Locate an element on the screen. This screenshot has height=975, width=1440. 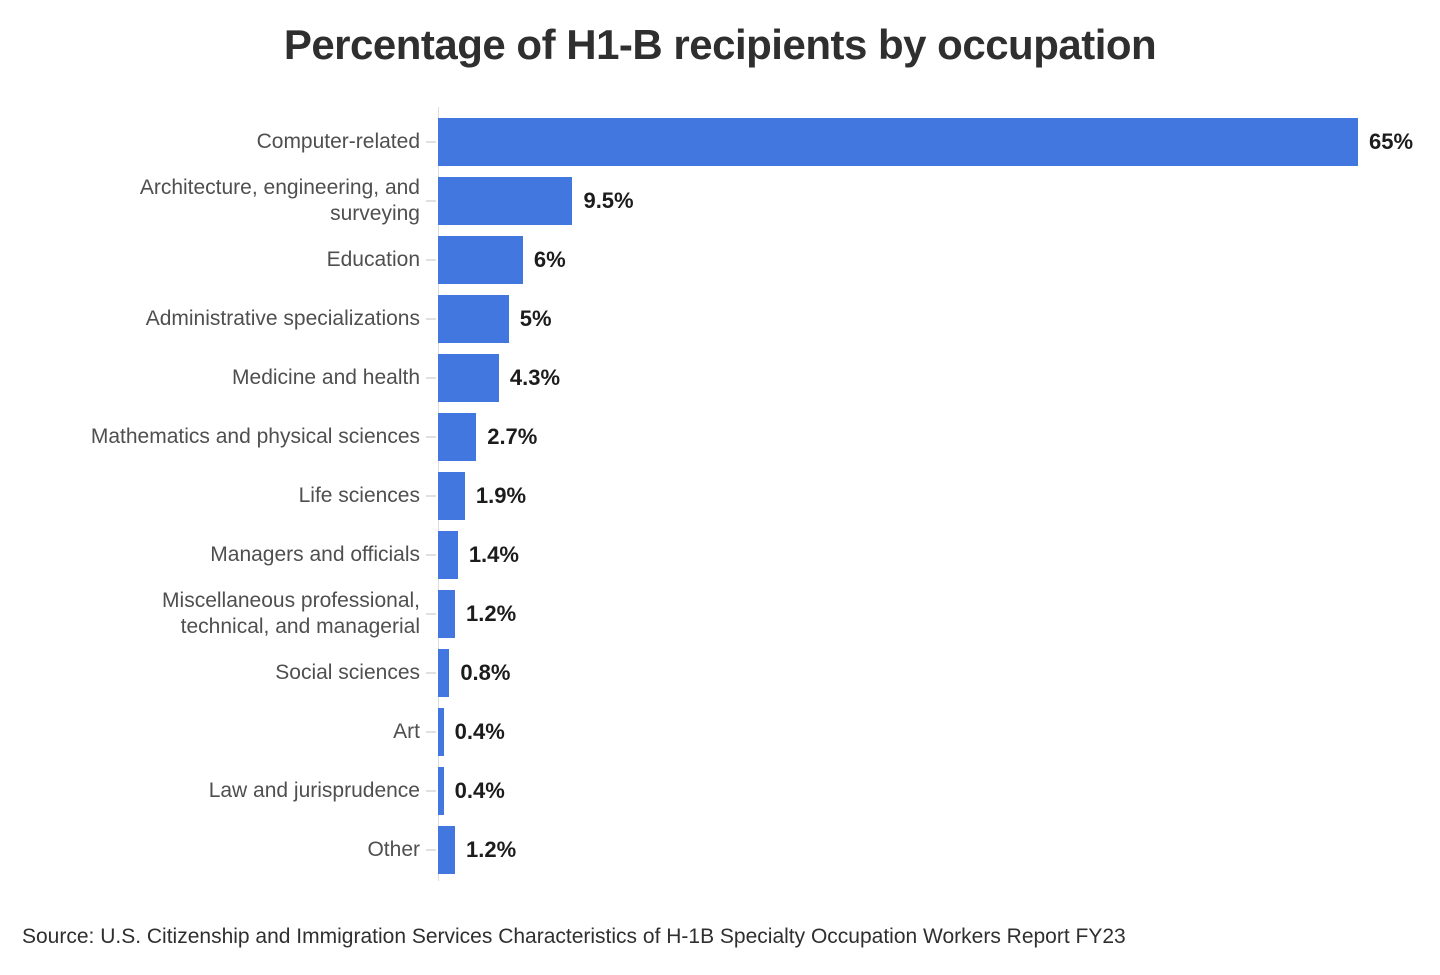
bar-row: Other 1.2% is located at coordinates (720, 849).